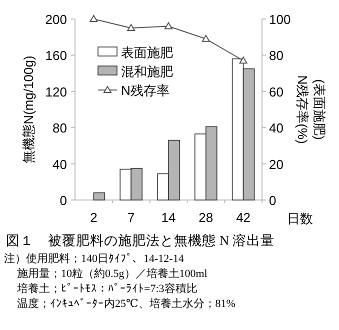 The width and height of the screenshot is (339, 330). I want to click on y-tick-label: 80, so click(59, 128).